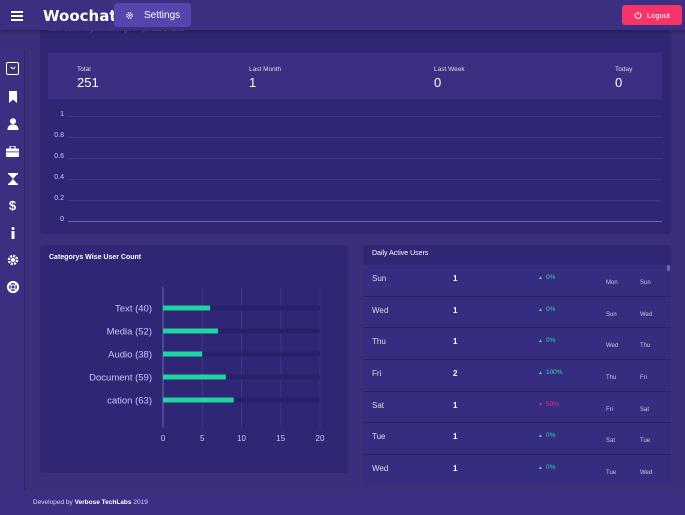 This screenshot has height=515, width=685. I want to click on row-compare-day: Wed, so click(612, 346).